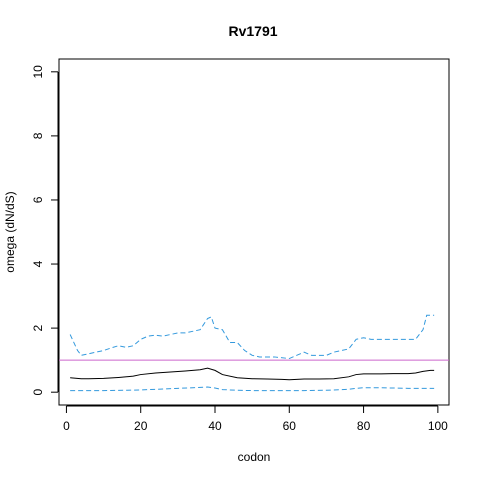 Image resolution: width=480 pixels, height=480 pixels. What do you see at coordinates (254, 457) in the screenshot?
I see `x-axis-label: codon` at bounding box center [254, 457].